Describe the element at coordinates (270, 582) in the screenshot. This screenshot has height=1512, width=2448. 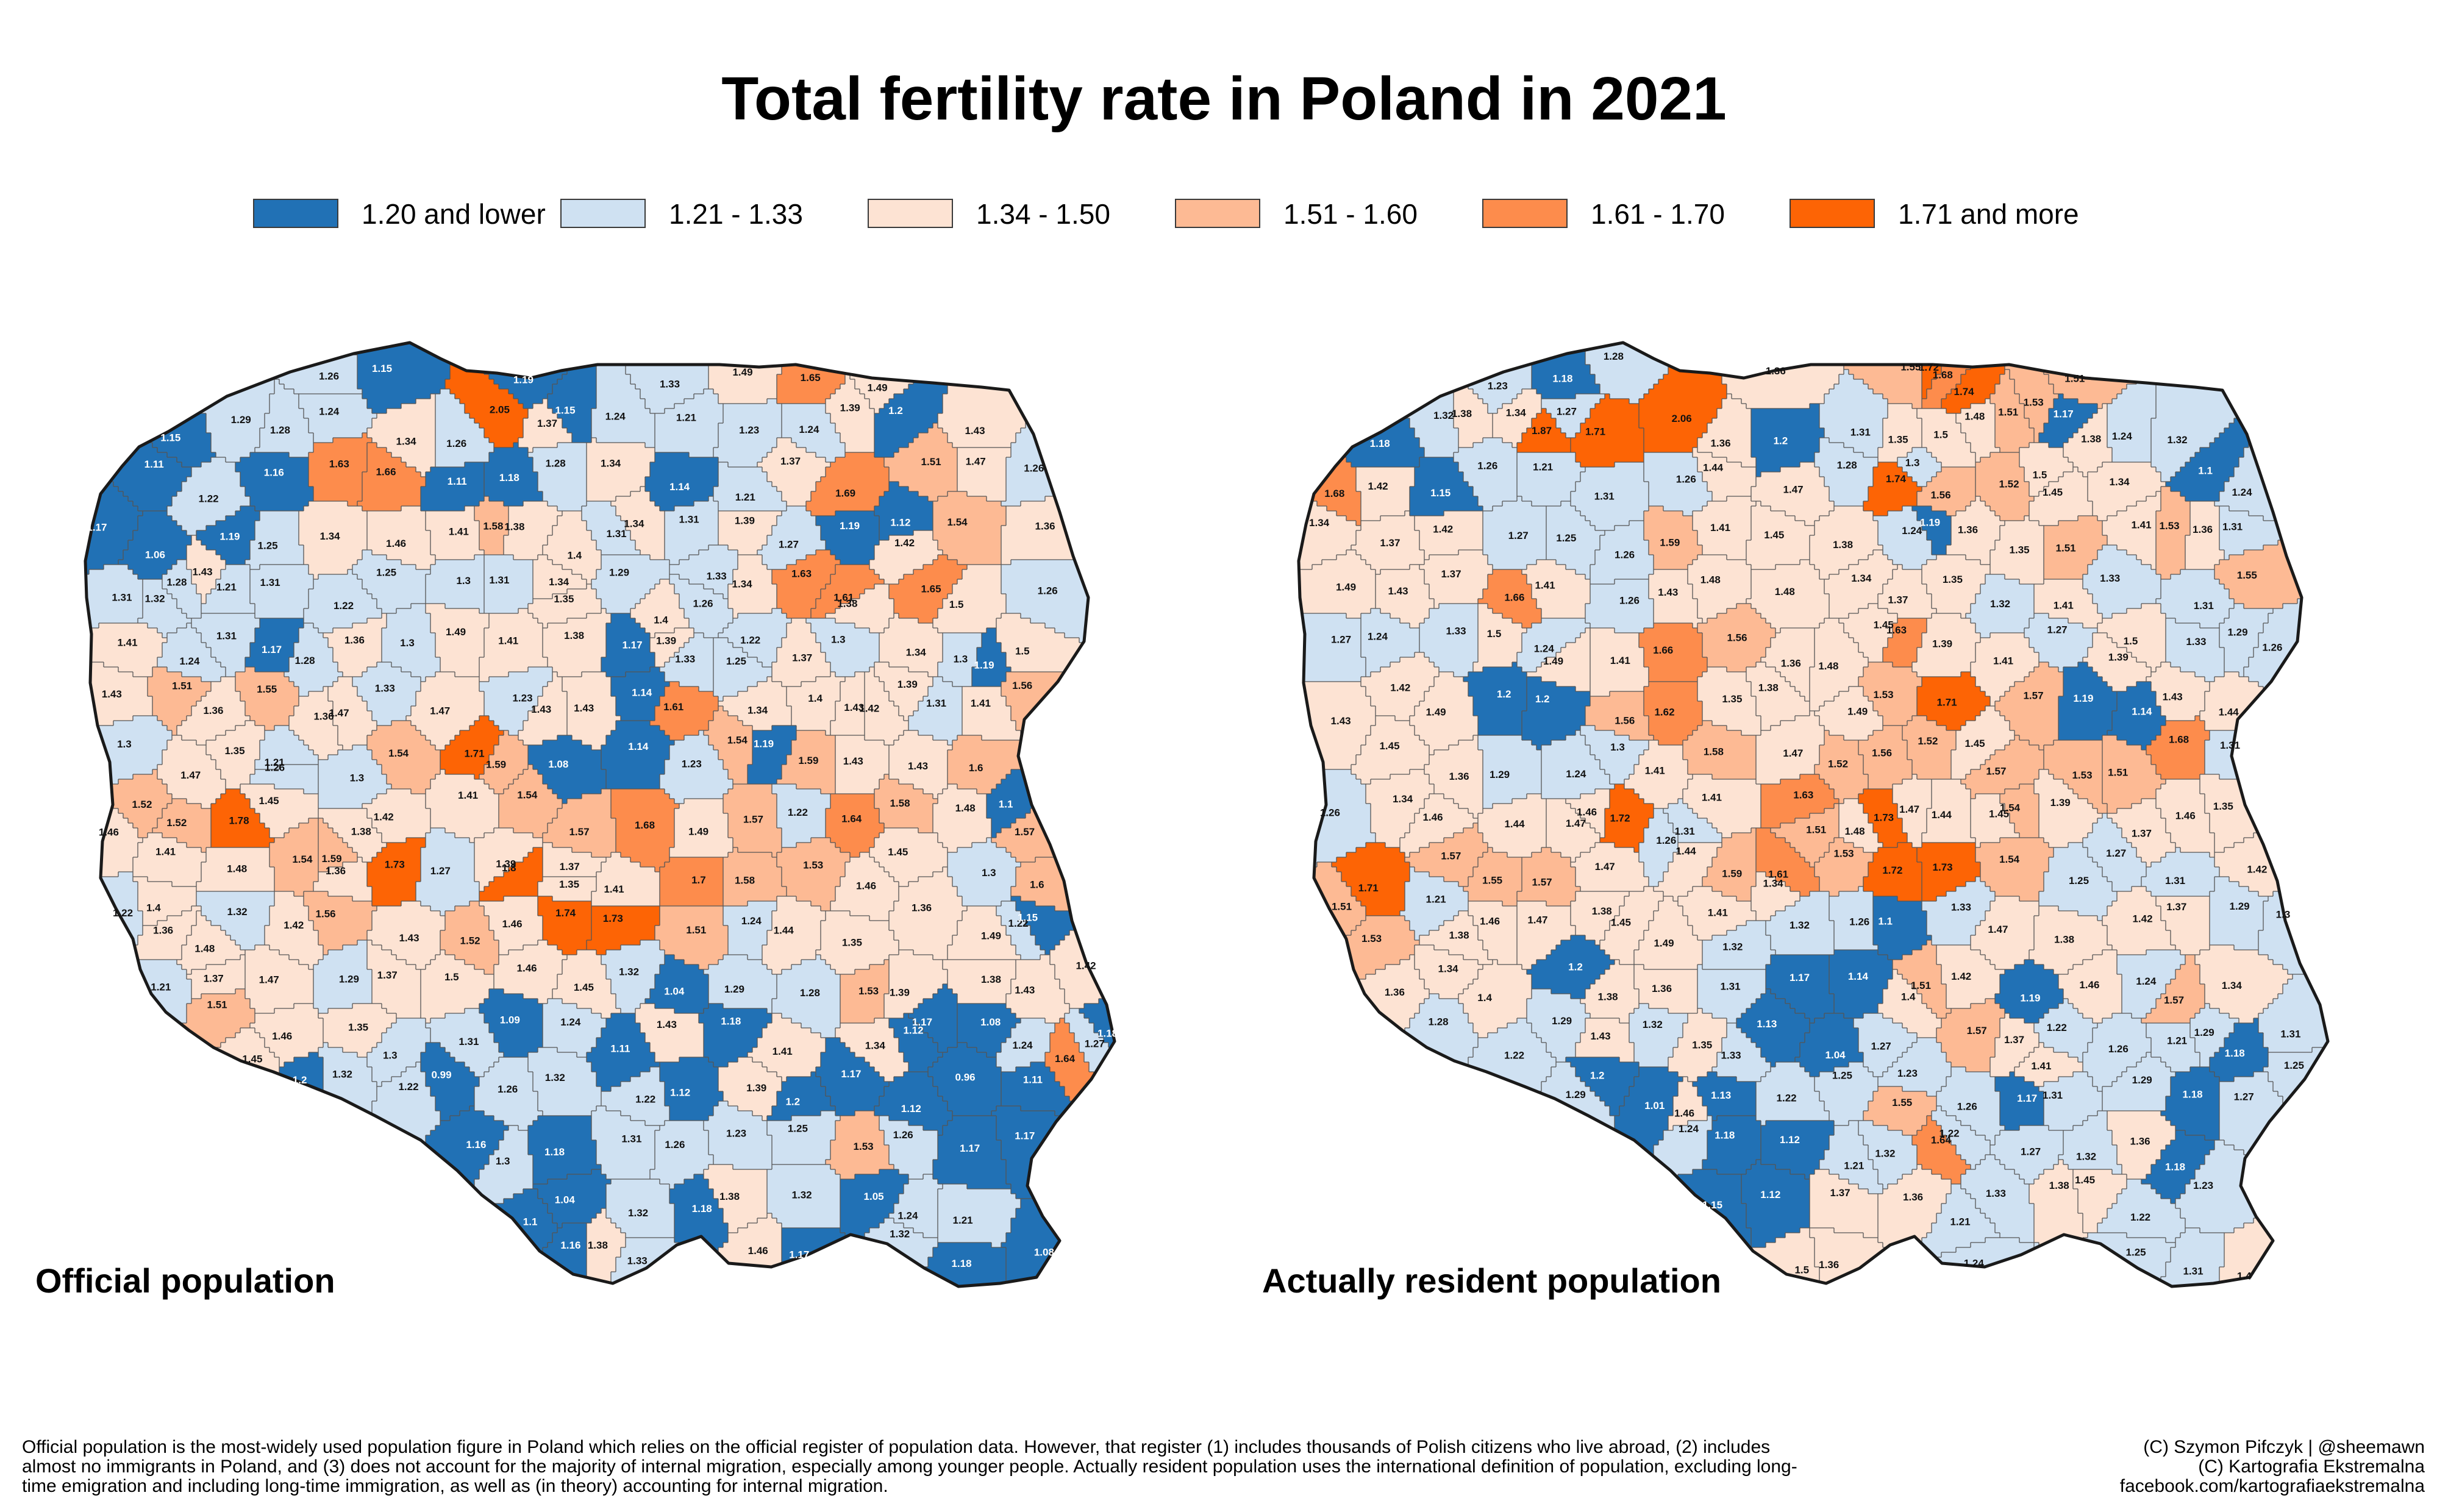
I see `county-value-label: 1.31` at that location.